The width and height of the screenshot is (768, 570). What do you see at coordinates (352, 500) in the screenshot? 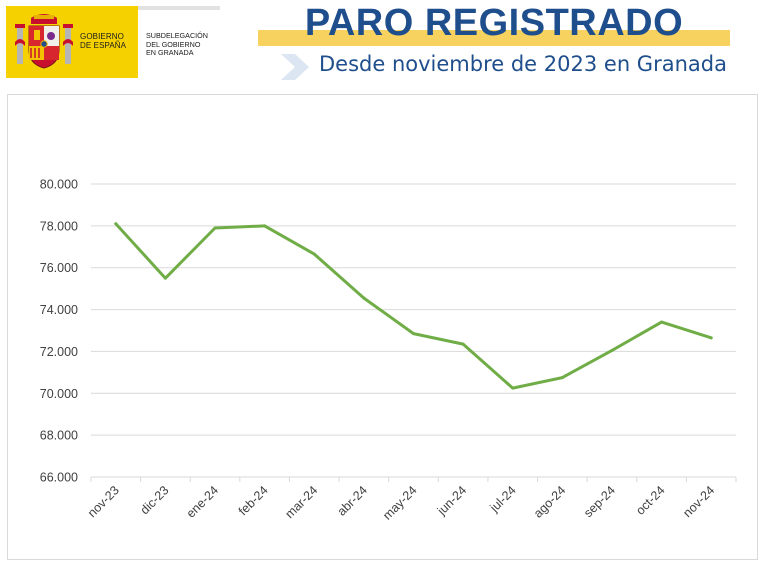
I see `x-tick-label: abr-24` at bounding box center [352, 500].